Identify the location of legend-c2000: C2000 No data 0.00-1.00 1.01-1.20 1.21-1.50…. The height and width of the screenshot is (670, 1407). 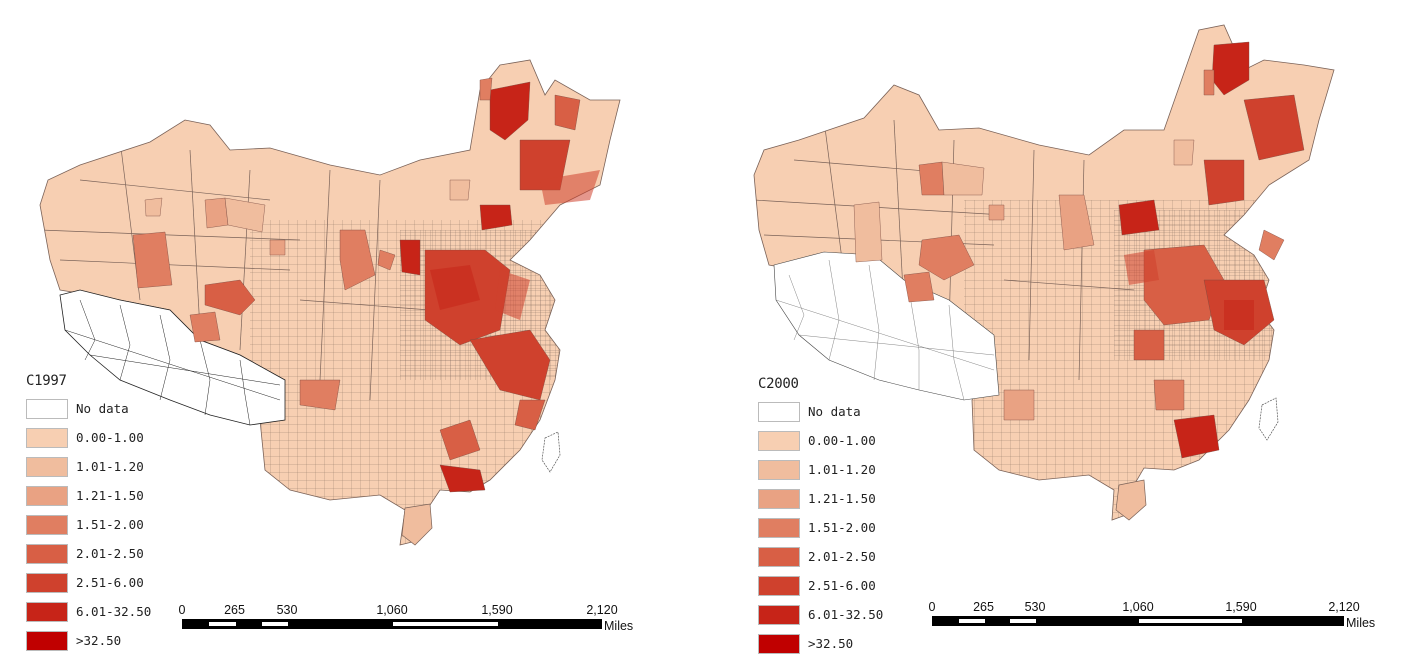
(820, 517).